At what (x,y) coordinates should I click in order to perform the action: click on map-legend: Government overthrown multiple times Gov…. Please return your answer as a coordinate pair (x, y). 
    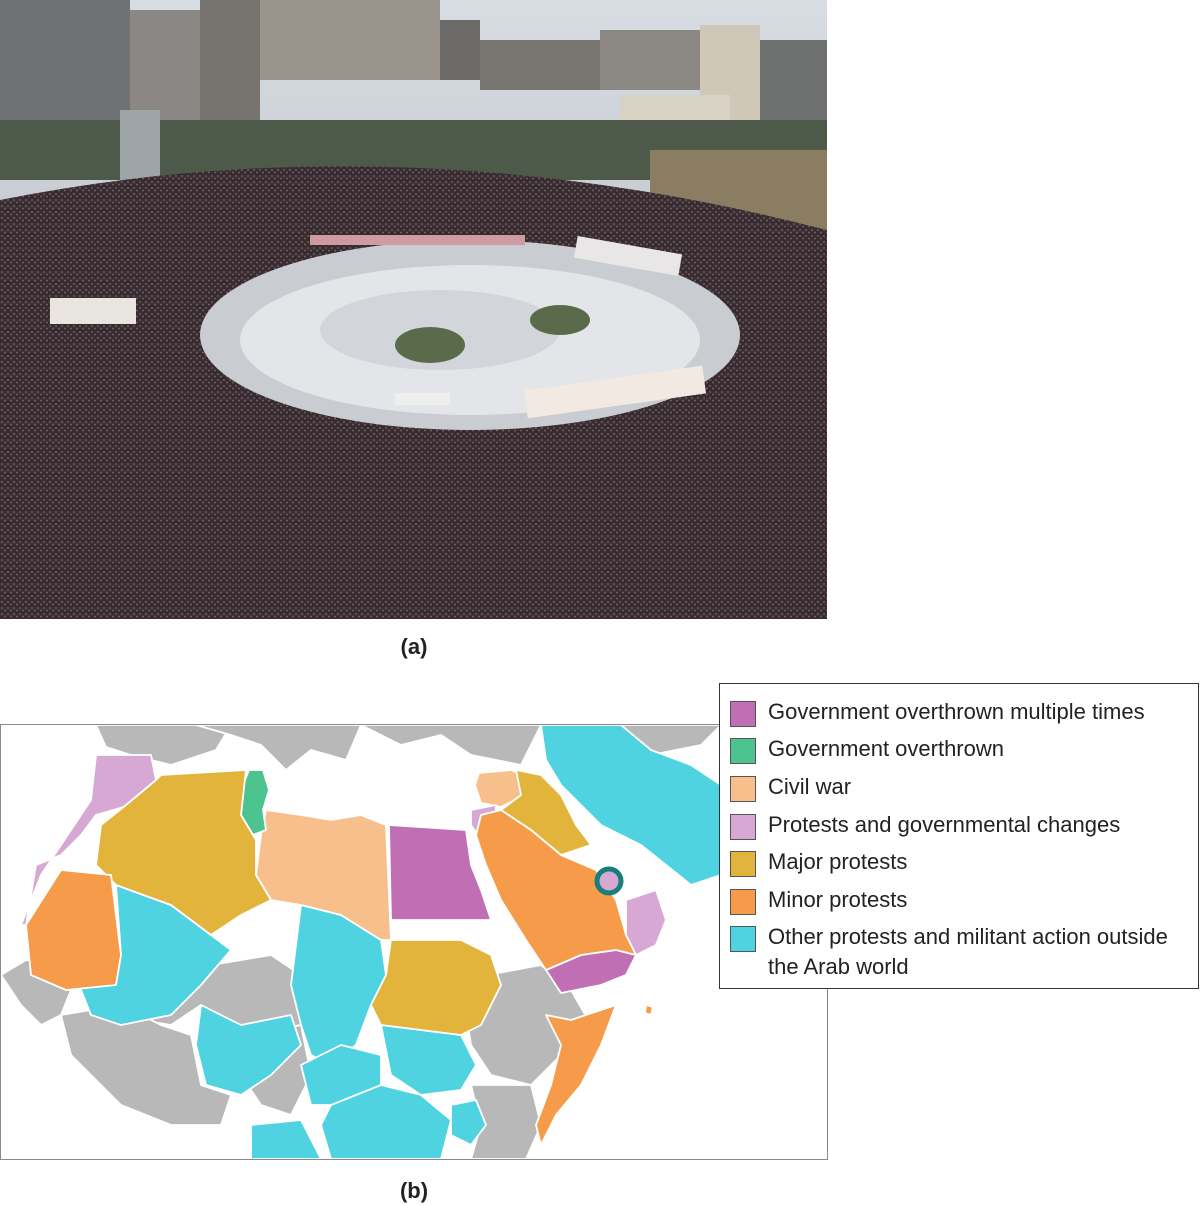
    Looking at the image, I should click on (959, 836).